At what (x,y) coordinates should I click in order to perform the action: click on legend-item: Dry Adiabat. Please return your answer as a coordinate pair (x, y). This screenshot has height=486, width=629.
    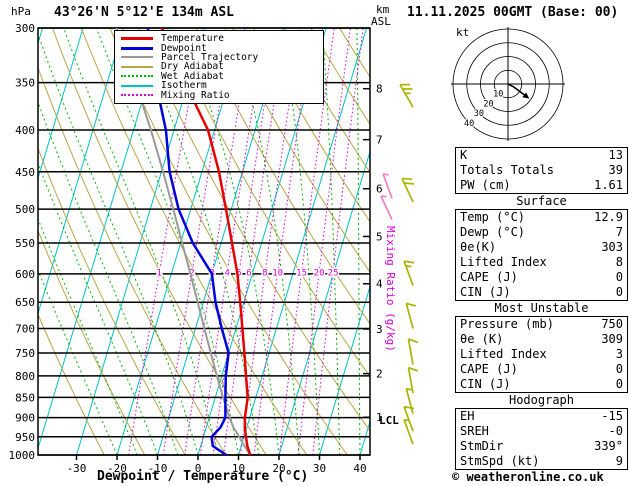
    Looking at the image, I should click on (219, 67).